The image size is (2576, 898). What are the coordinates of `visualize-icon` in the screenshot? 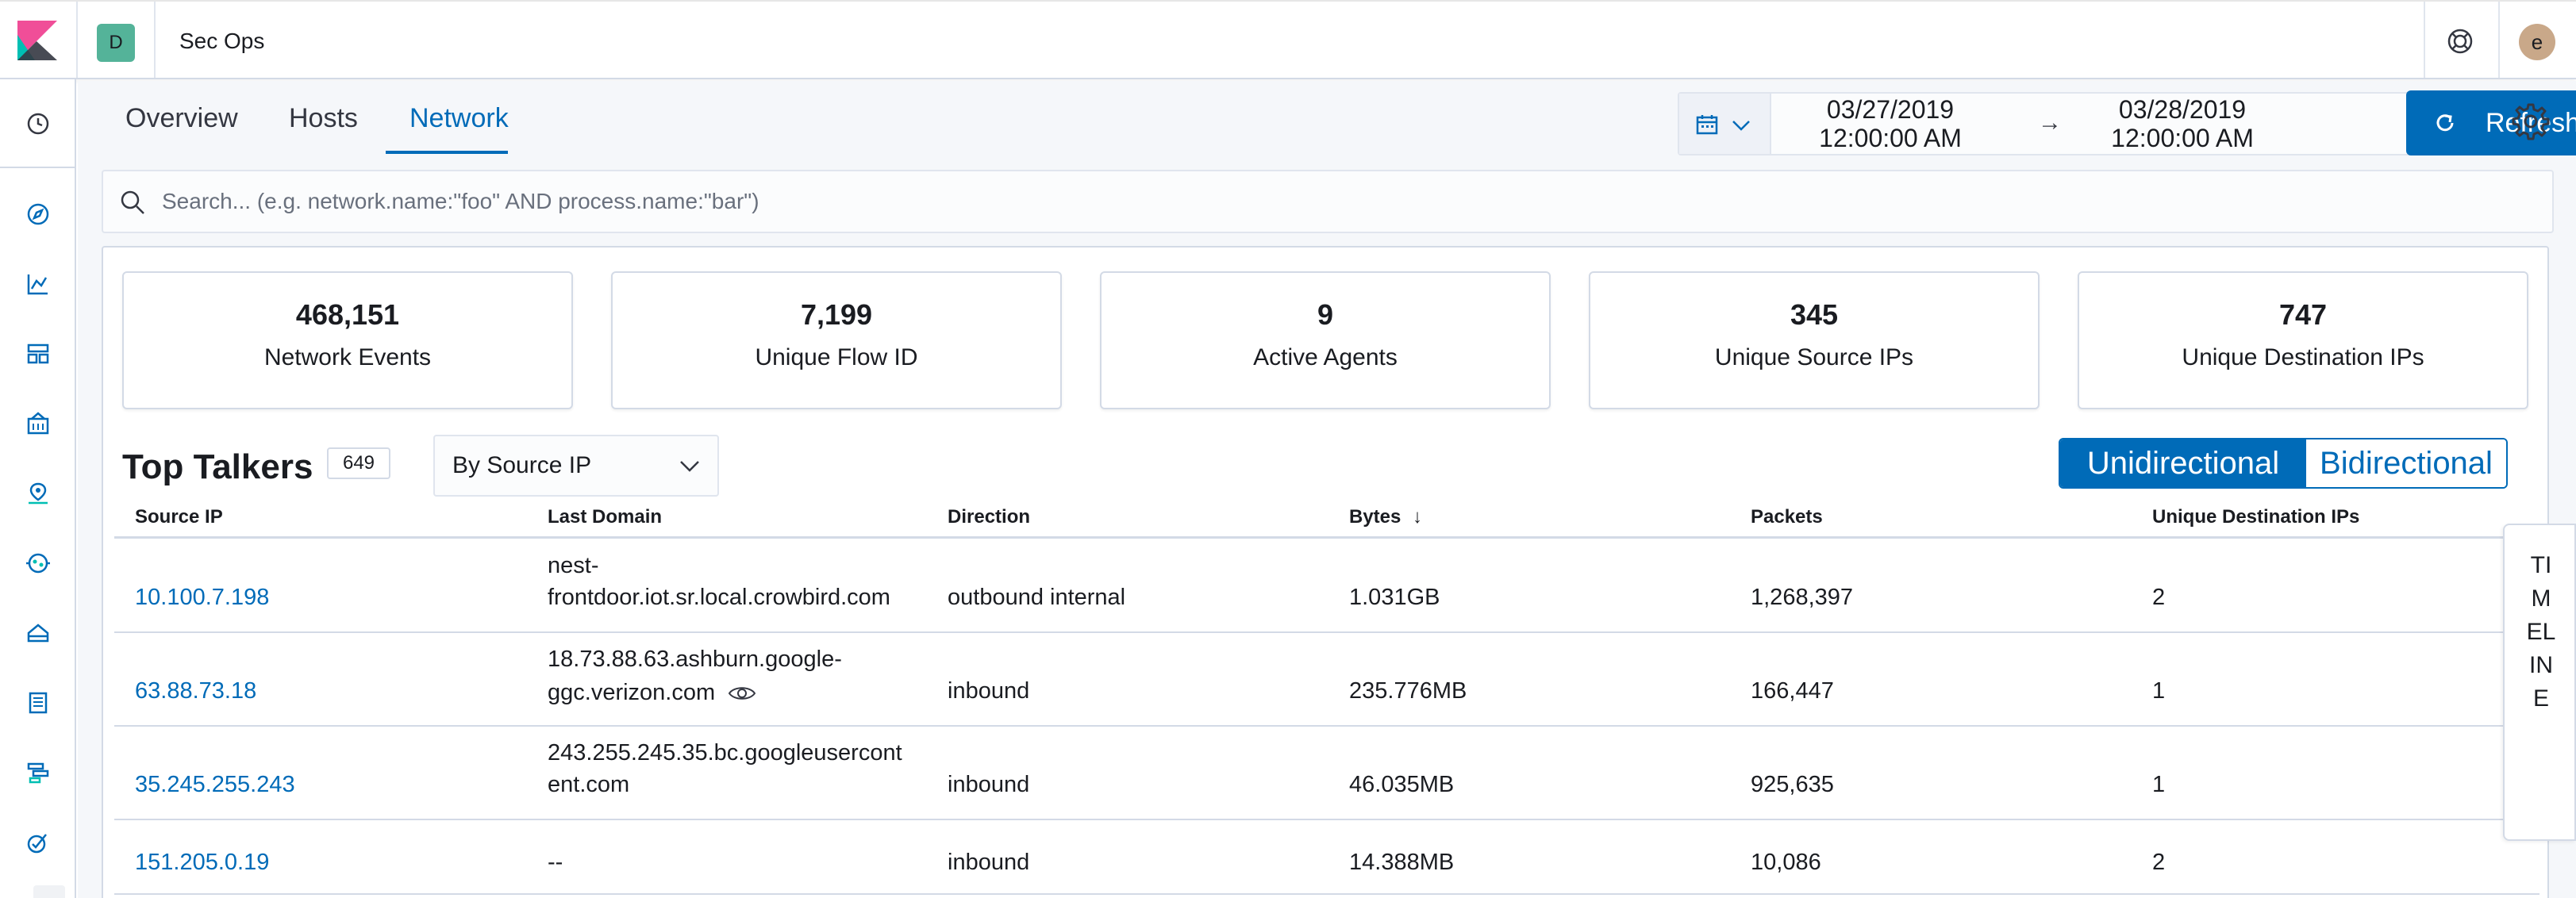 It's located at (38, 284).